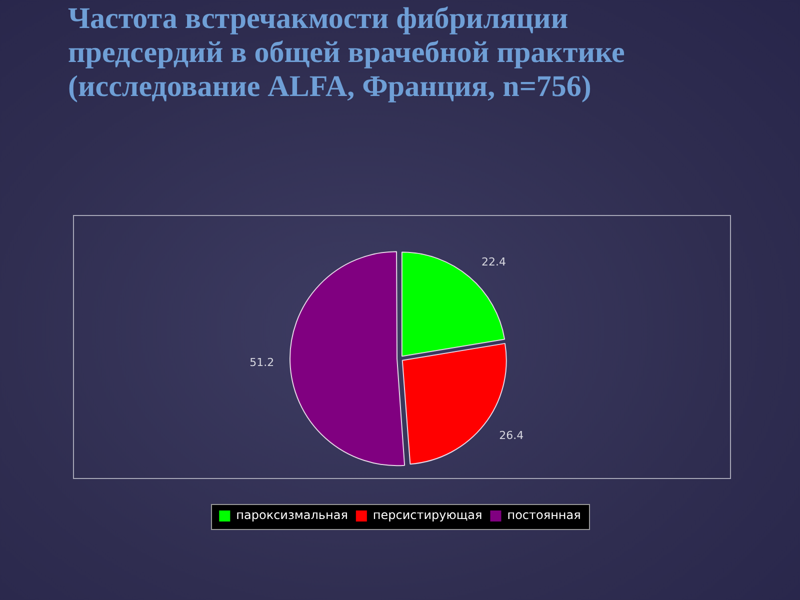  I want to click on legend-label: постоянная, so click(544, 515).